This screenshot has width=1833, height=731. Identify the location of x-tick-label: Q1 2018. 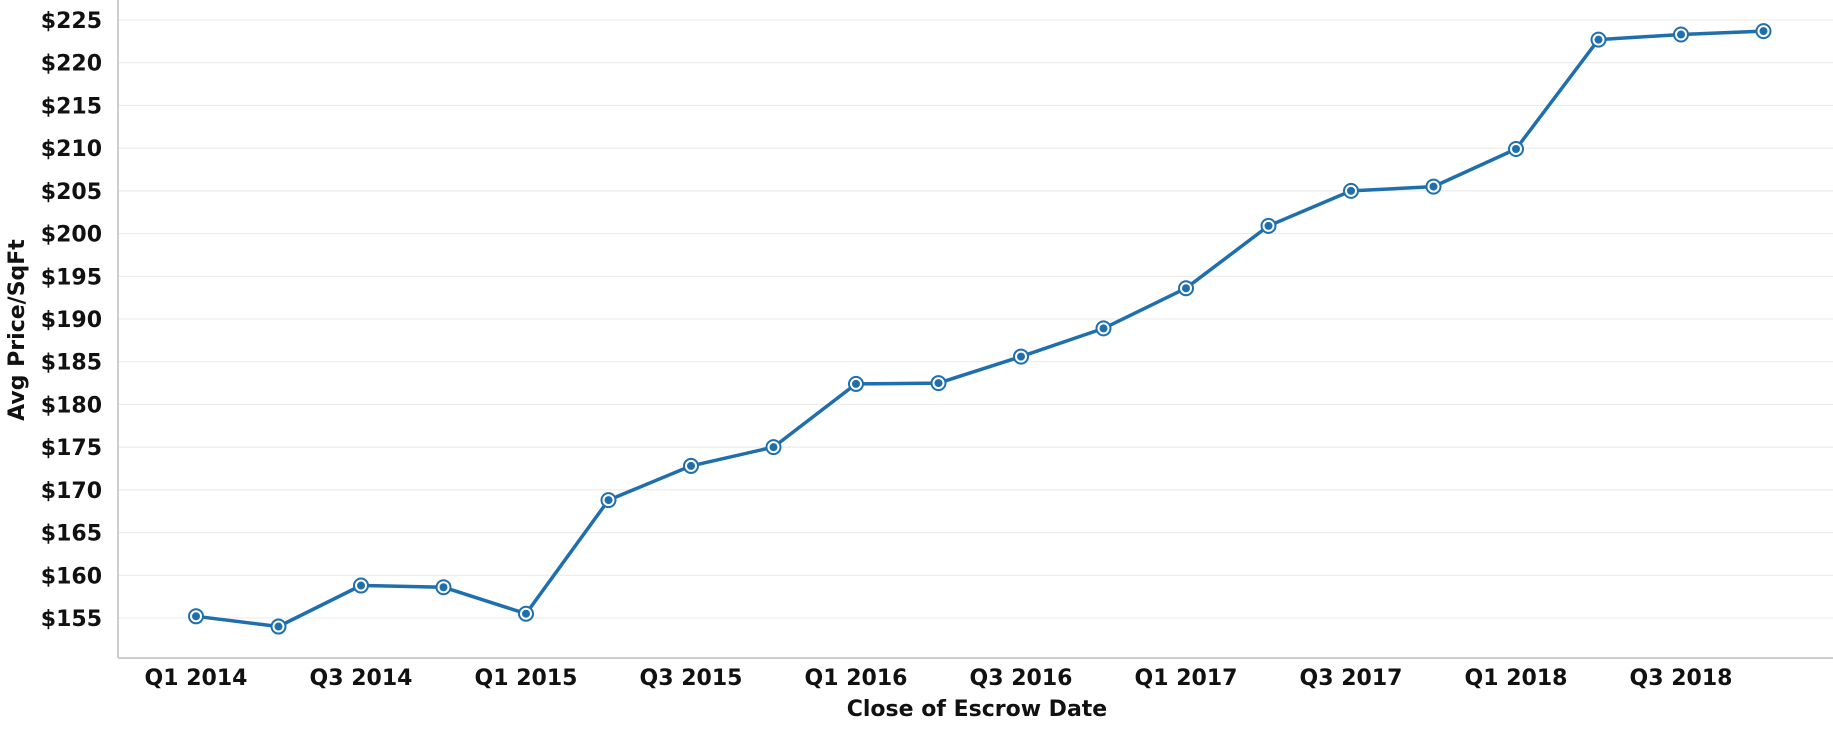
(1516, 678).